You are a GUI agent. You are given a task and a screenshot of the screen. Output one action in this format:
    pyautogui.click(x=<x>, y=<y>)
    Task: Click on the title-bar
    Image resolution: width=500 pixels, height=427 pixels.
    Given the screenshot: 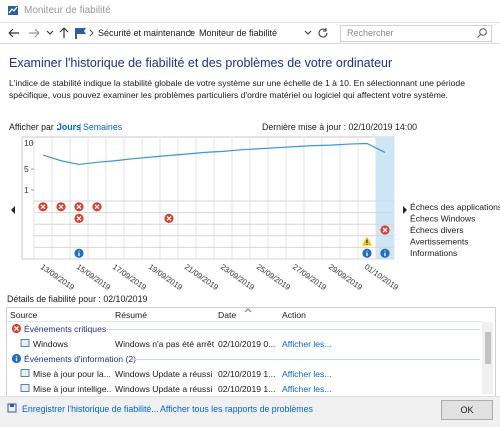 What is the action you would take?
    pyautogui.click(x=250, y=11)
    